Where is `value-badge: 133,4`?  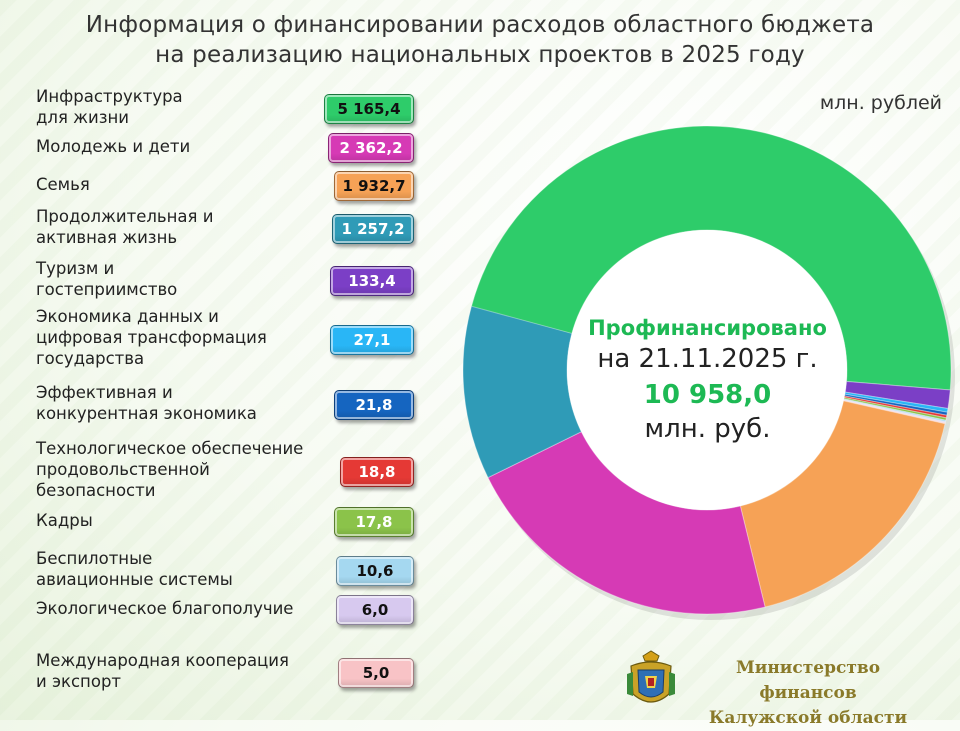 value-badge: 133,4 is located at coordinates (372, 281).